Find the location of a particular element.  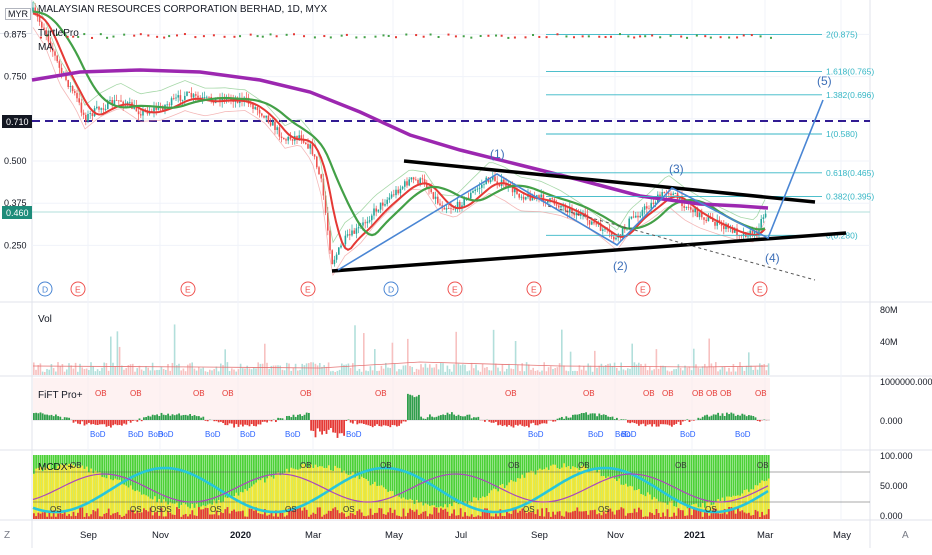

mcdx-os-label: OS is located at coordinates (136, 509).